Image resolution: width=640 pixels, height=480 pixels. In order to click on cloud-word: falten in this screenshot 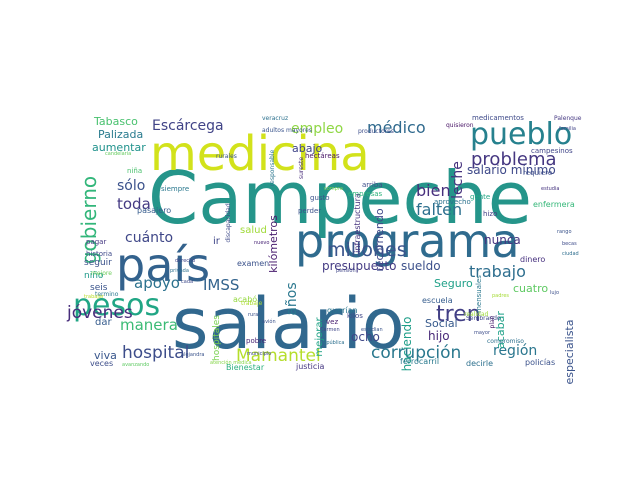, I will do `click(439, 209)`.